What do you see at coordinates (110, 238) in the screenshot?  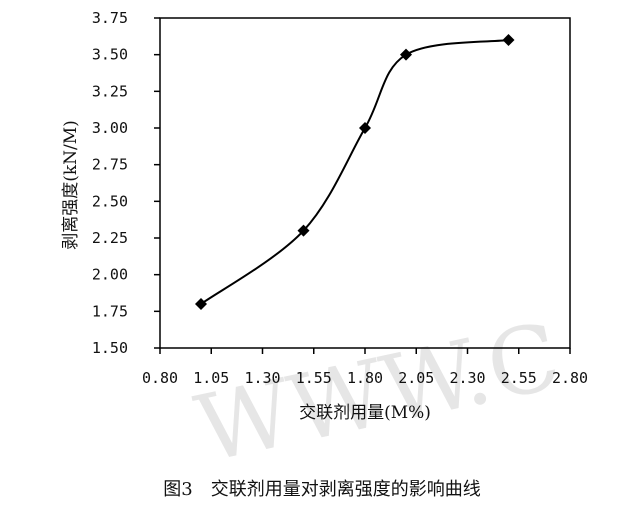 I see `y-tick-label: 2.25` at bounding box center [110, 238].